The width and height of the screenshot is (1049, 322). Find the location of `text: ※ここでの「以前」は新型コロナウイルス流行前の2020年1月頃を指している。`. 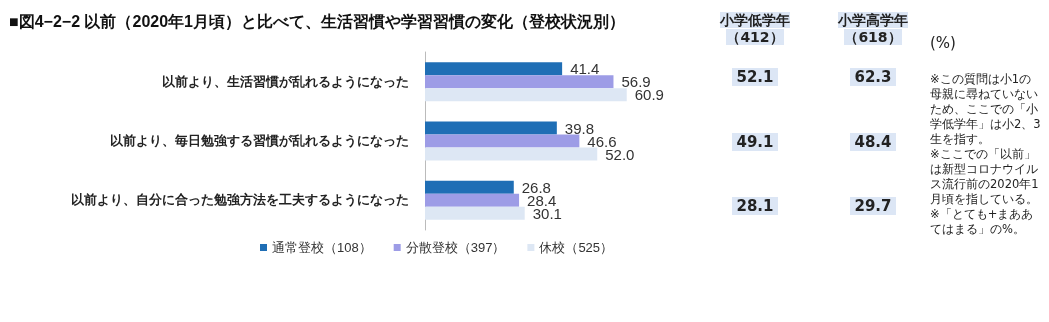

text: ※ここでの「以前」は新型コロナウイルス流行前の2020年1月頃を指している。 is located at coordinates (984, 176).